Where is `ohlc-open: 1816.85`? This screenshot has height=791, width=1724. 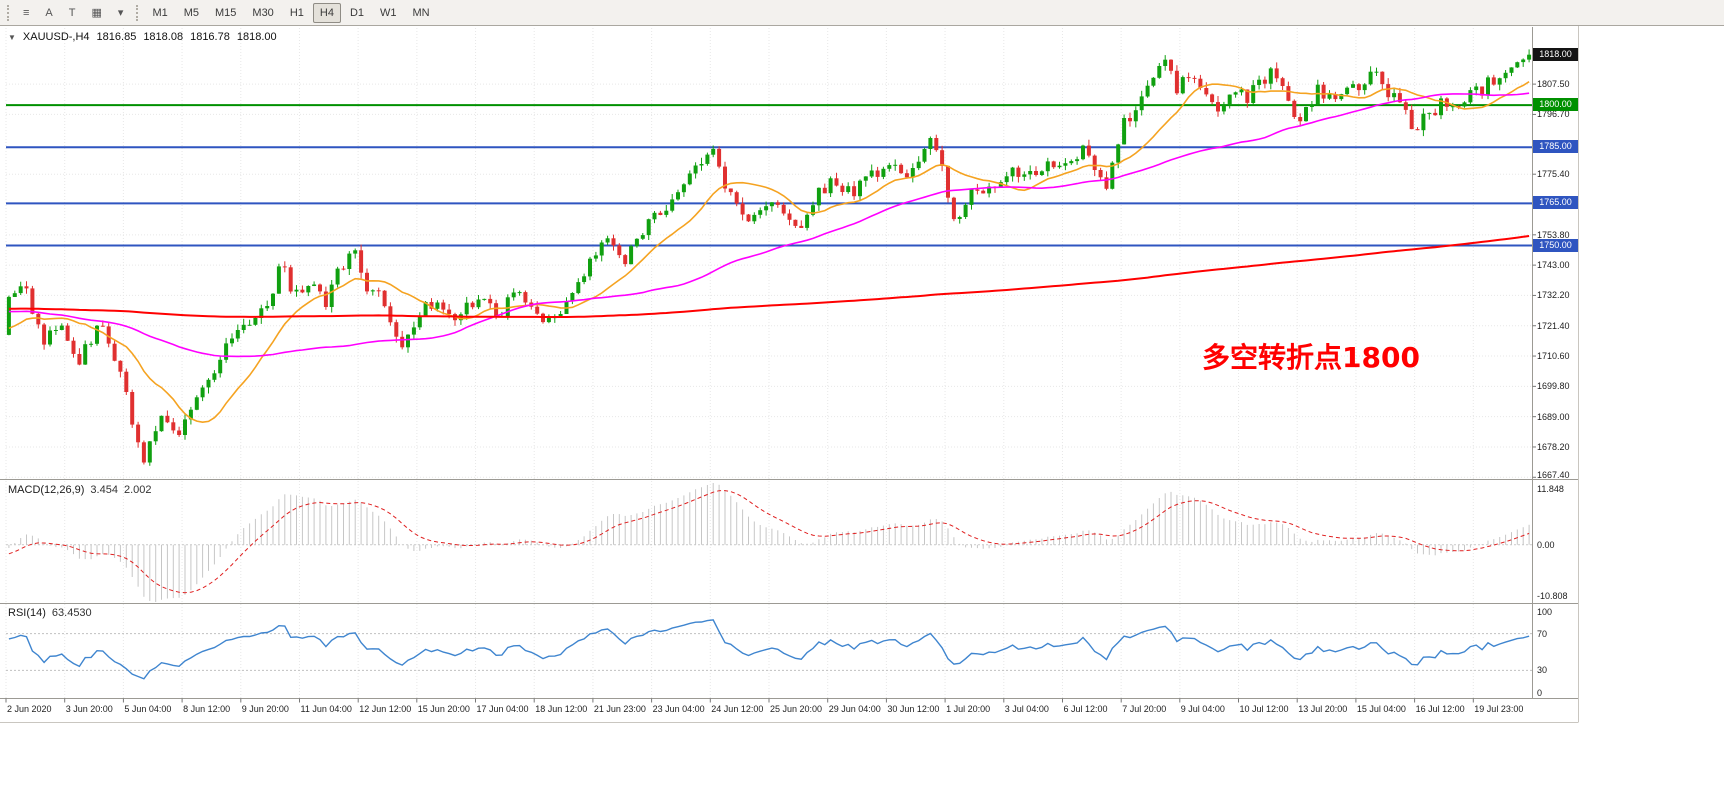 ohlc-open: 1816.85 is located at coordinates (116, 37).